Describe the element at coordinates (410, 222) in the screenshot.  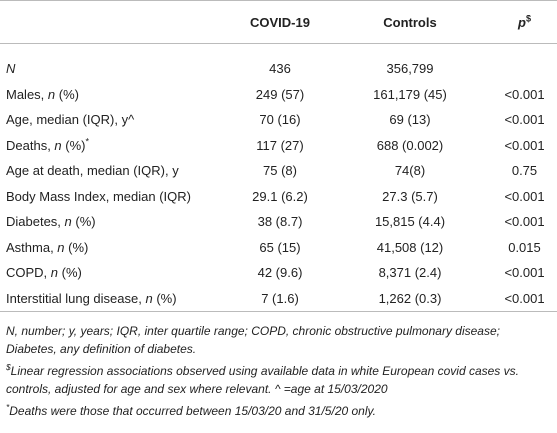
I see `cell: 15,815 (4.4)` at that location.